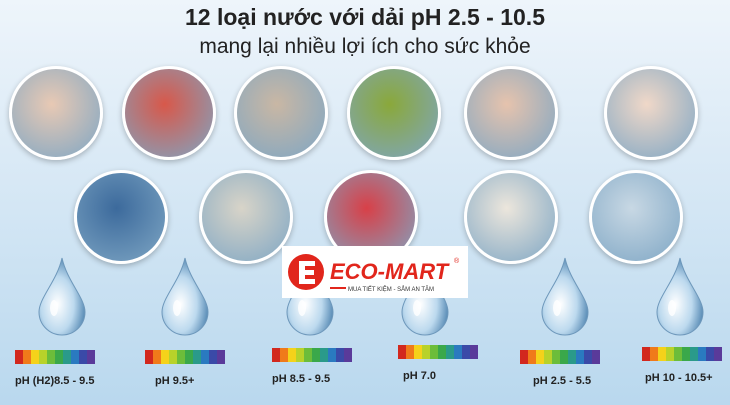  Describe the element at coordinates (636, 217) in the screenshot. I see `hand-washing-image` at that location.